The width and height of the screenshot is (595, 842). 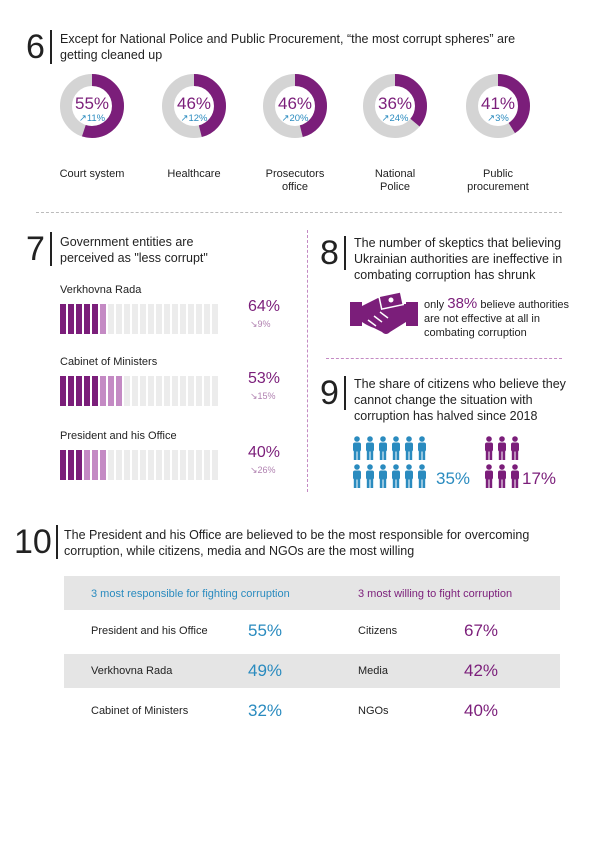 I want to click on donut-change: ↗12%, so click(x=194, y=118).